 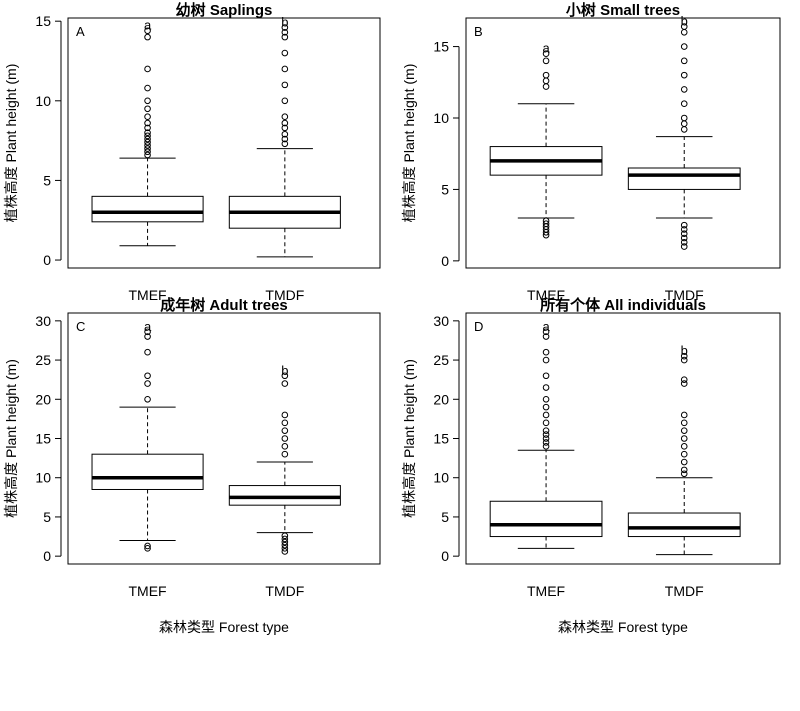 I want to click on panel-title-en: All individuals, so click(x=655, y=305).